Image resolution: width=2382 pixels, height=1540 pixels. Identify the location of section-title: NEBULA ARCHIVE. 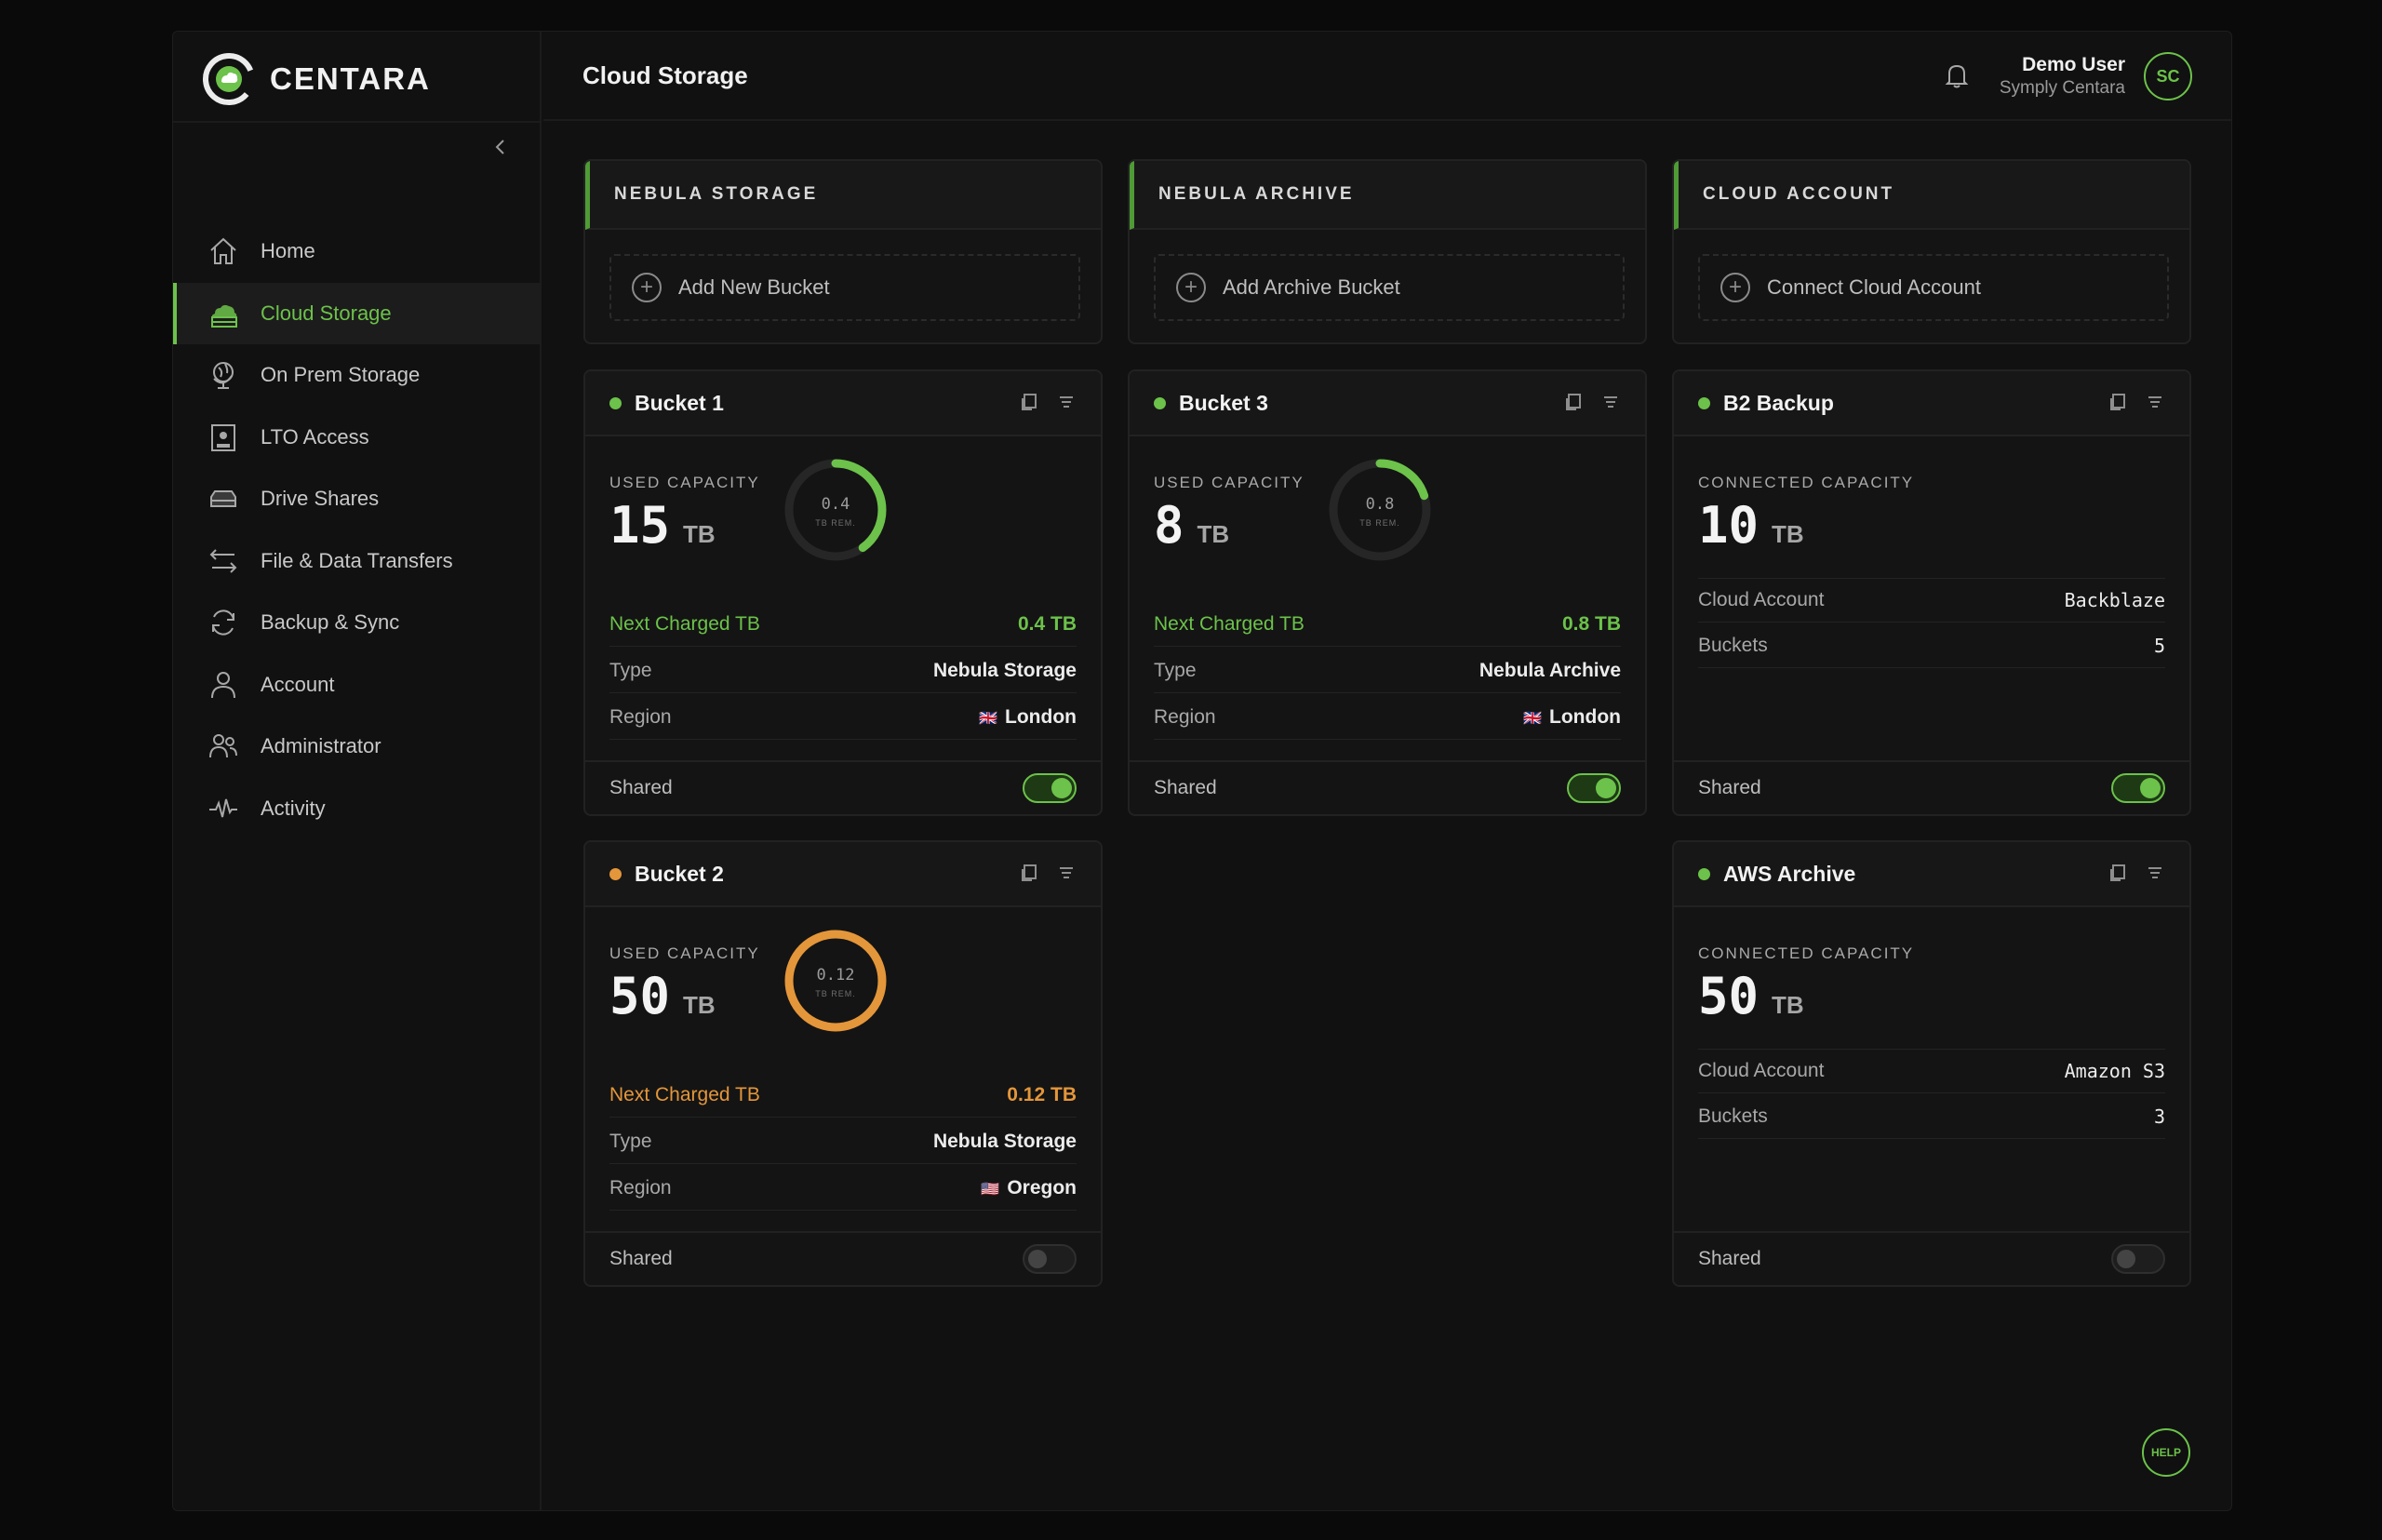
(1256, 194).